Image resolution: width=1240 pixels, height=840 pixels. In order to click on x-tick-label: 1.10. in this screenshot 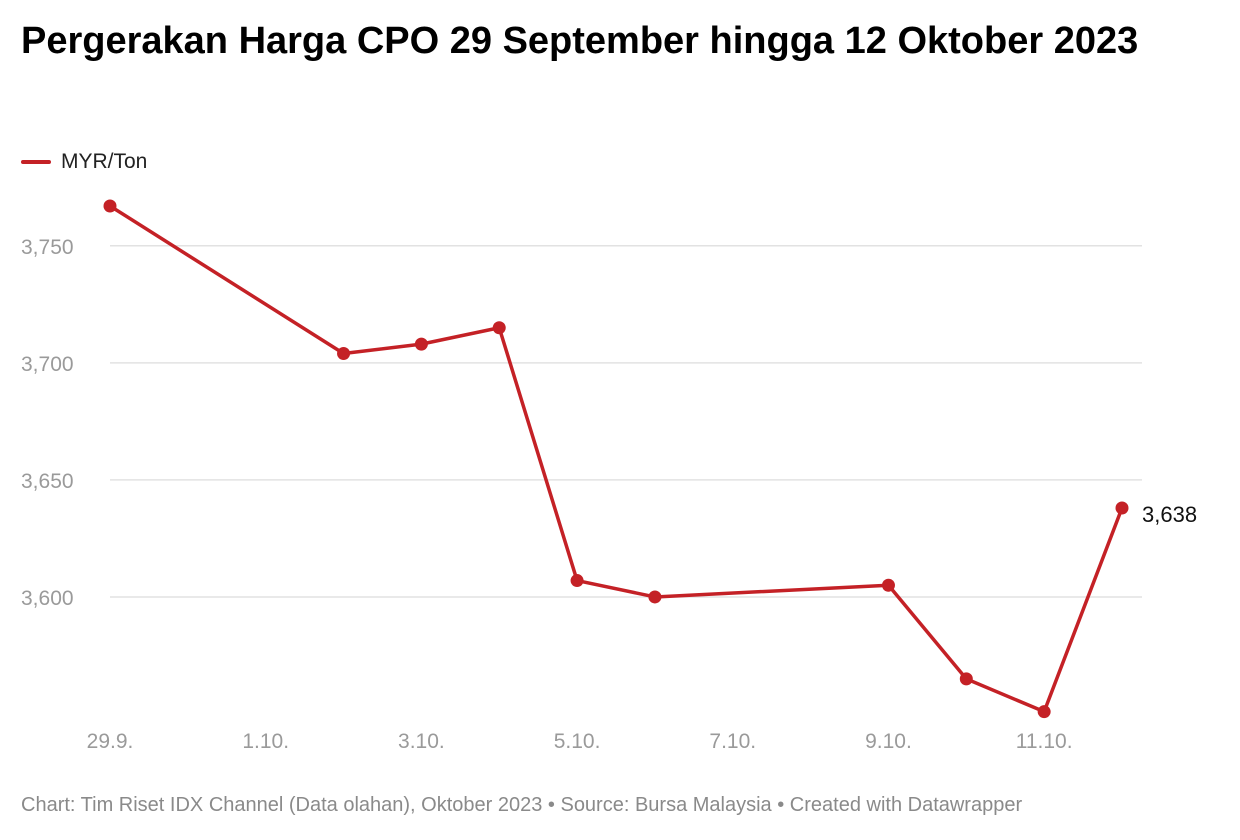, I will do `click(265, 741)`.